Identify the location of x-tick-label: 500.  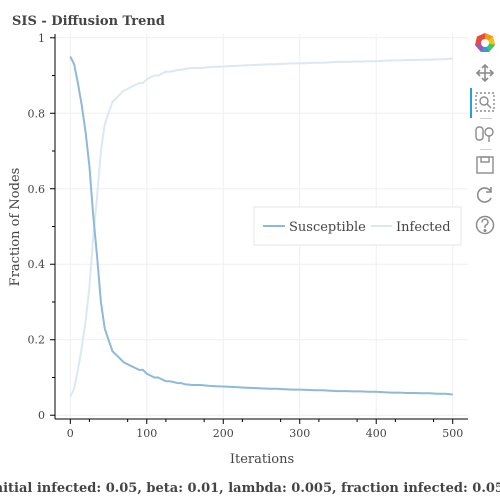
(452, 433).